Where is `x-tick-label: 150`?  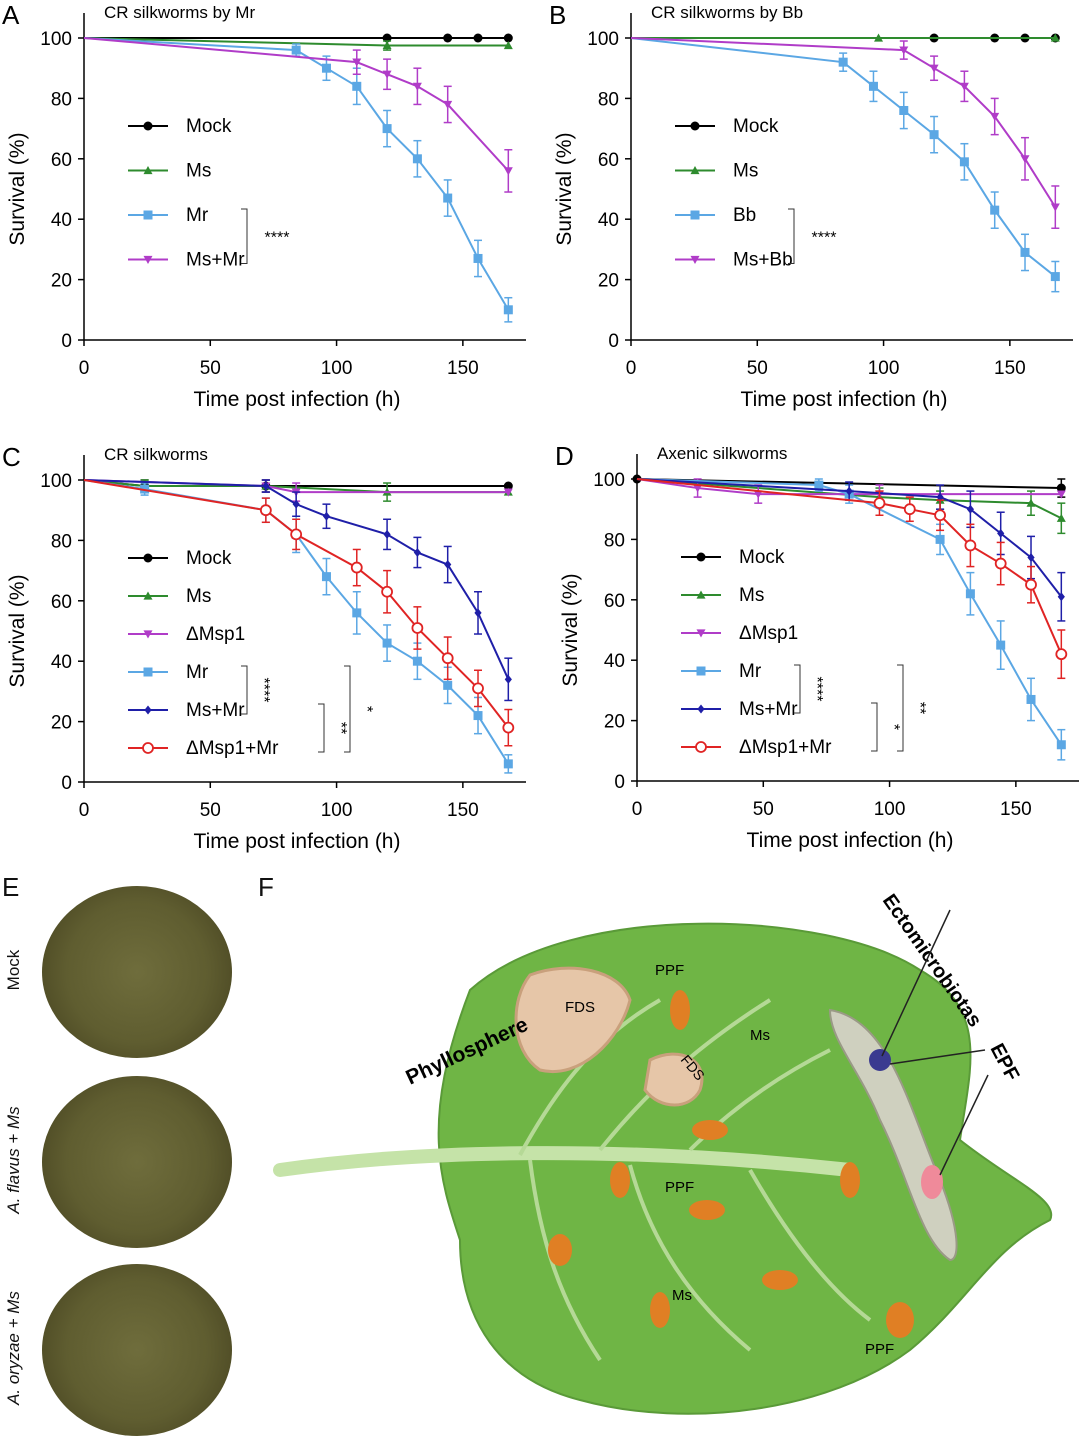
x-tick-label: 150 is located at coordinates (1010, 368).